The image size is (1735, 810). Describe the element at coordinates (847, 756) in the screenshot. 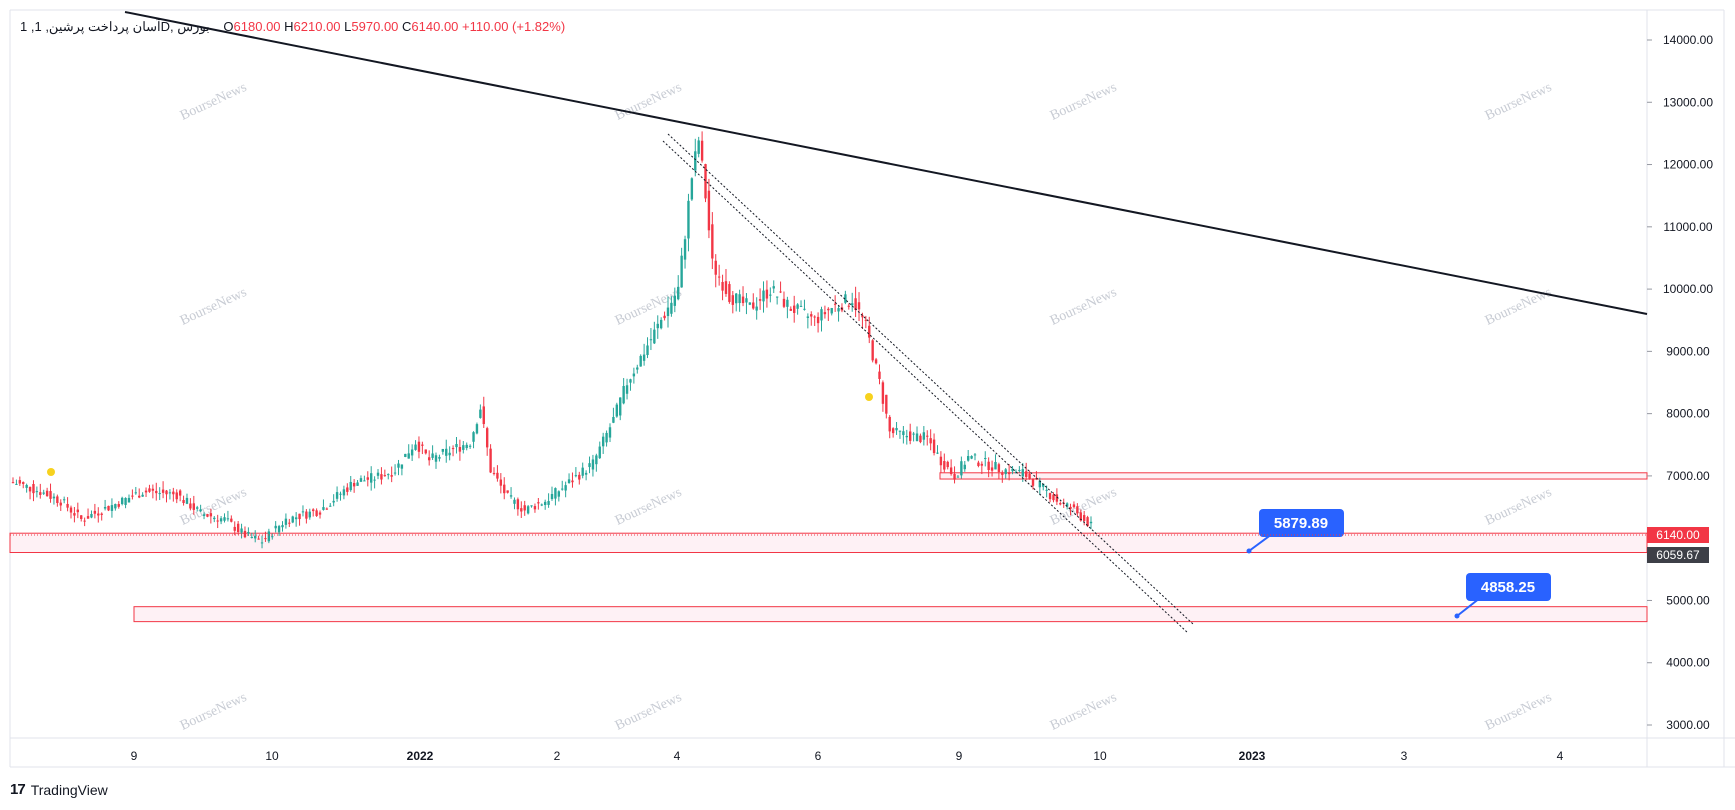

I see `time-axis: 9 10 2022 2 4 6 9 10 2023 3 4` at that location.